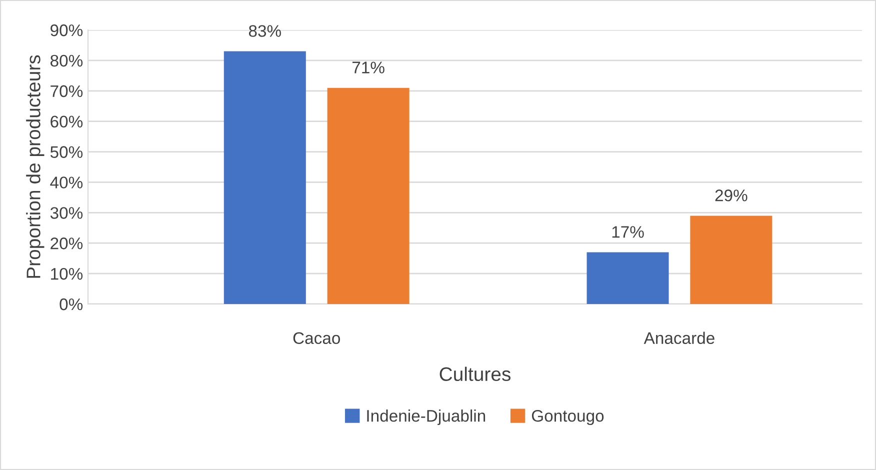 This screenshot has height=470, width=876. Describe the element at coordinates (66, 182) in the screenshot. I see `y-tick-label: 40%` at that location.